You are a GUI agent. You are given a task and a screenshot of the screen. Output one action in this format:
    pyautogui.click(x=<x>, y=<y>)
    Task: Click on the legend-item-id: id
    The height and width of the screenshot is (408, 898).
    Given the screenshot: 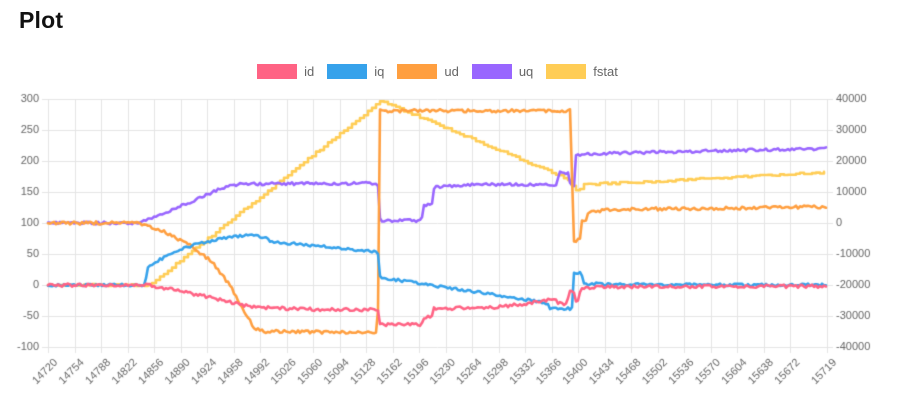 What is the action you would take?
    pyautogui.click(x=285, y=71)
    